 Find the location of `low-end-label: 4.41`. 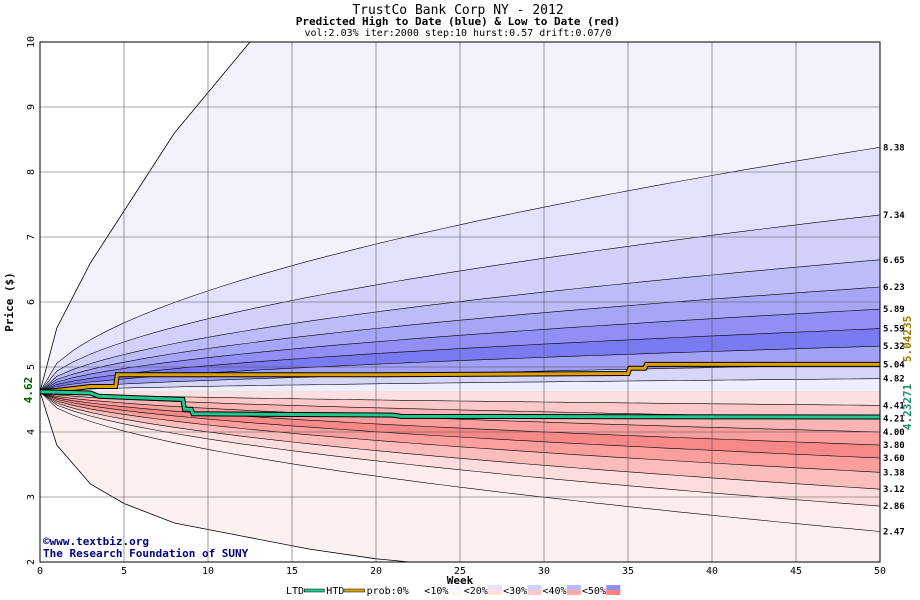

low-end-label: 4.41 is located at coordinates (894, 406).